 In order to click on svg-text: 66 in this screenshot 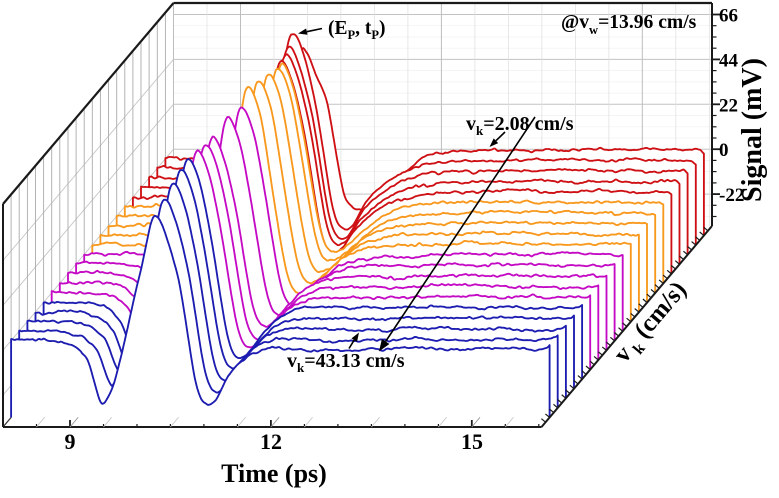, I will do `click(728, 16)`.